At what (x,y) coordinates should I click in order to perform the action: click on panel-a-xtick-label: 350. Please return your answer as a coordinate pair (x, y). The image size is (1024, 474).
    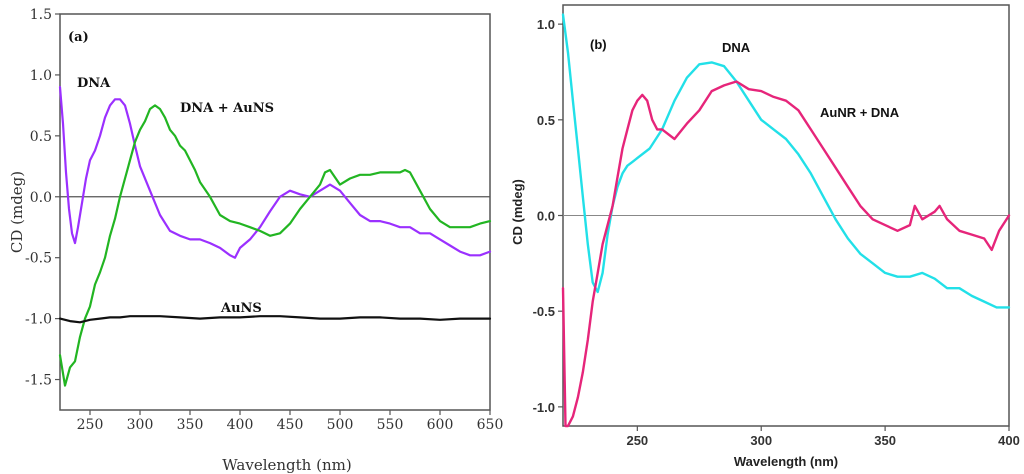
    Looking at the image, I should click on (190, 425).